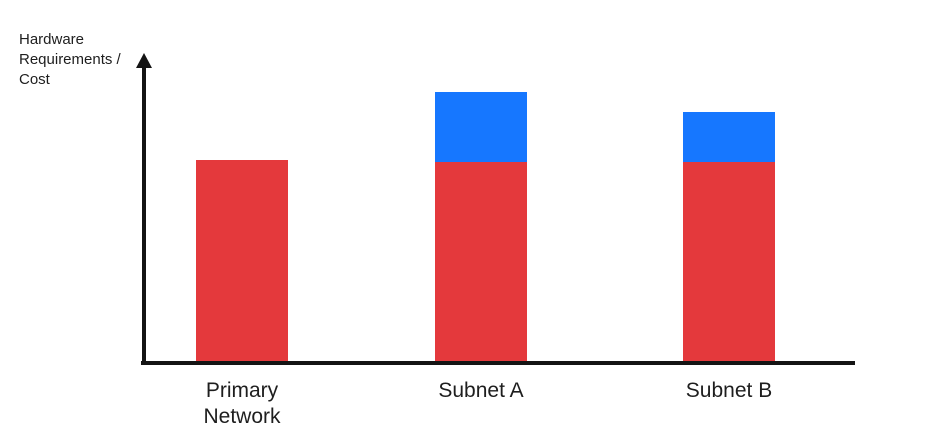  Describe the element at coordinates (481, 127) in the screenshot. I see `bar-segment-additional-requirement-subnet-a` at that location.